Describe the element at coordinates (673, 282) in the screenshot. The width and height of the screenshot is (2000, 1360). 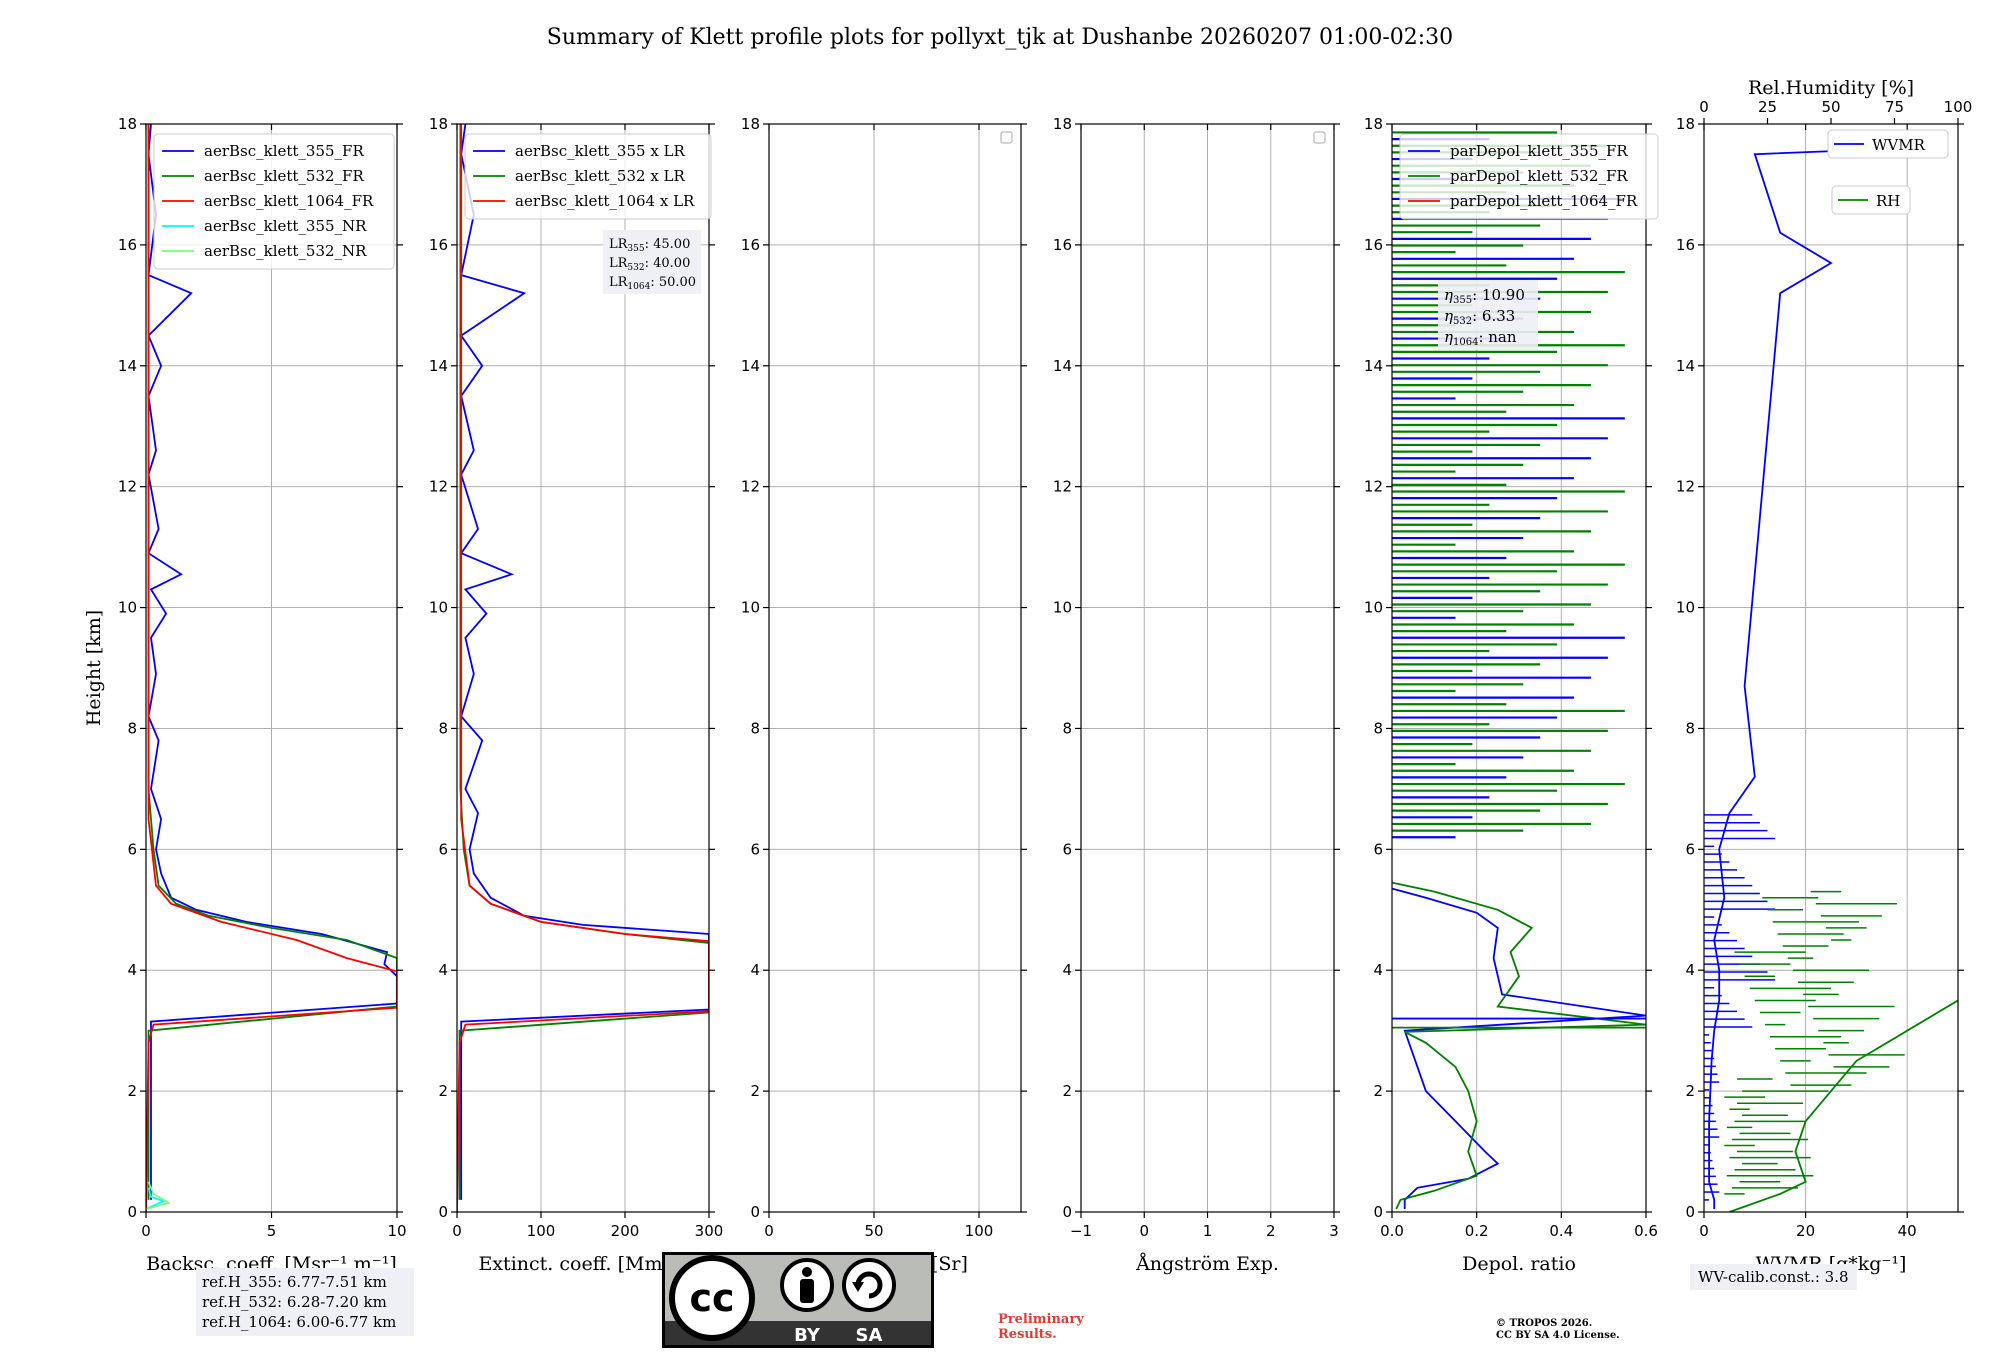
I see `lidar-ratio-value: : 50.00` at that location.